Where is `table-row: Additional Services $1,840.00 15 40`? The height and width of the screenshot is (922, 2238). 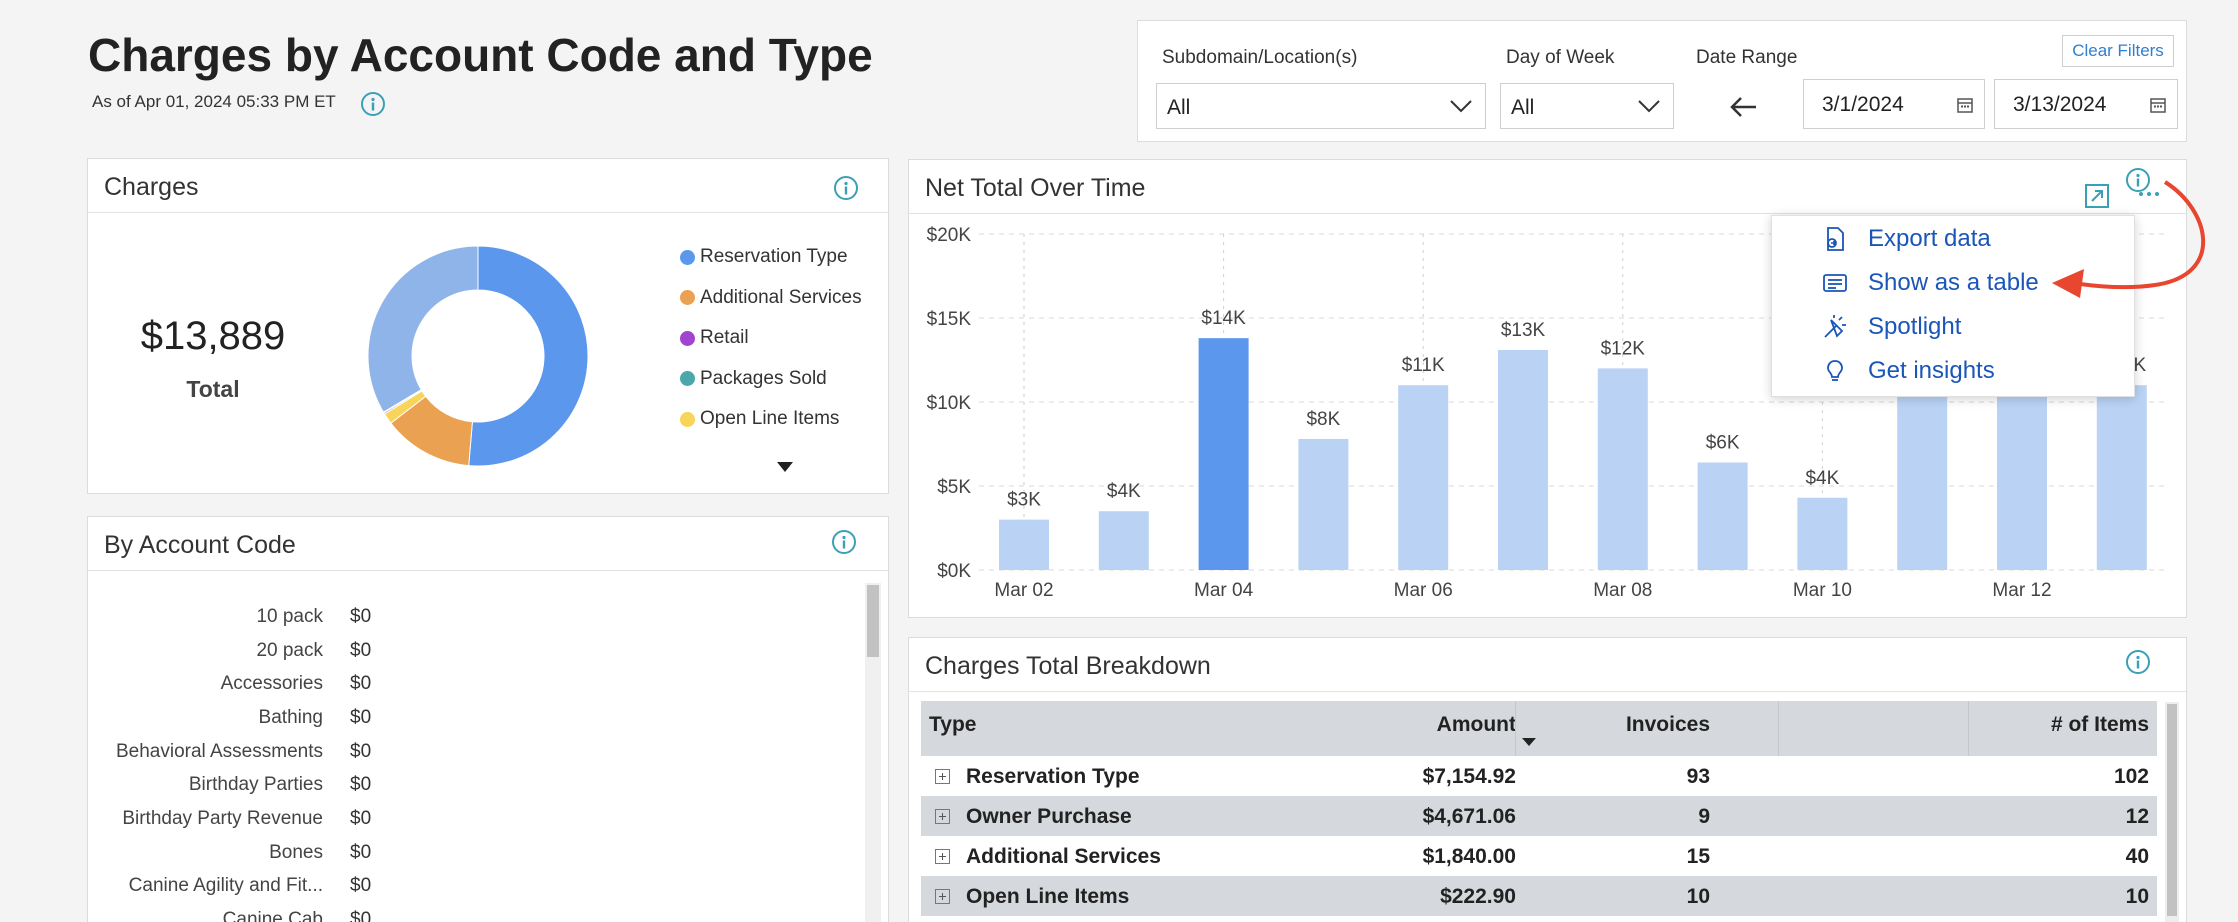
table-row: Additional Services $1,840.00 15 40 is located at coordinates (1539, 856).